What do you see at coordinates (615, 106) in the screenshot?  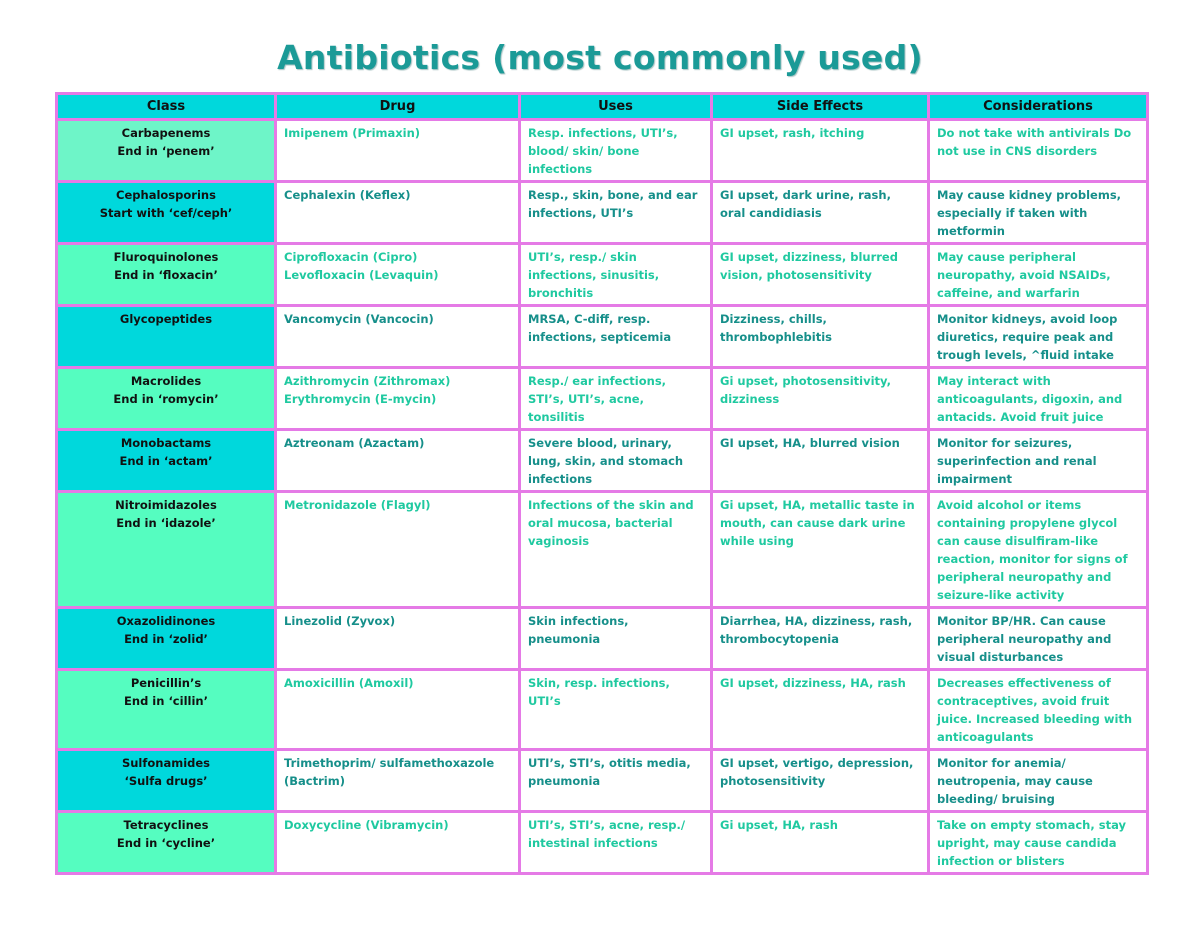 I see `header-uses: Uses` at bounding box center [615, 106].